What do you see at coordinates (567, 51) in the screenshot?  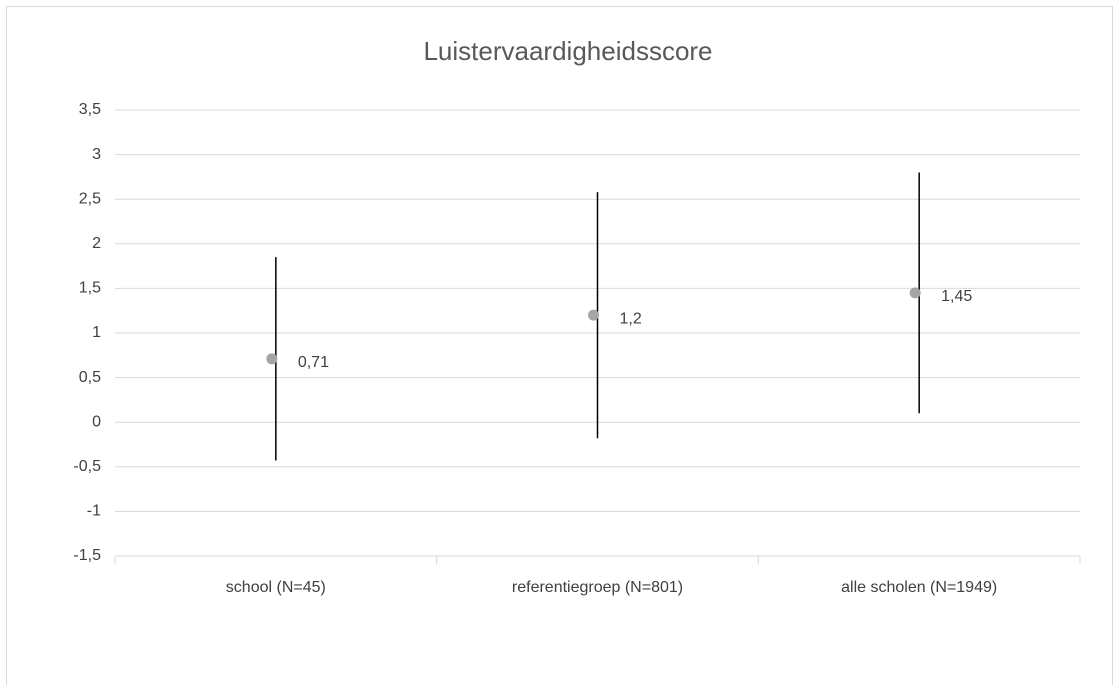 I see `chart-title: Luistervaardigheidsscore` at bounding box center [567, 51].